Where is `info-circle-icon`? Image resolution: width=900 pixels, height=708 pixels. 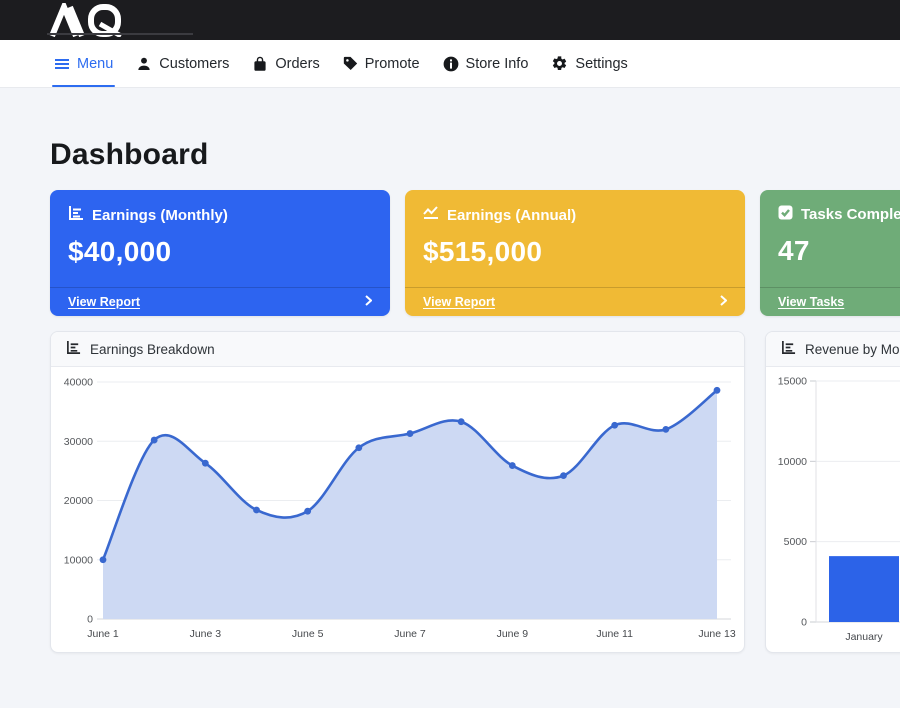
info-circle-icon is located at coordinates (451, 64).